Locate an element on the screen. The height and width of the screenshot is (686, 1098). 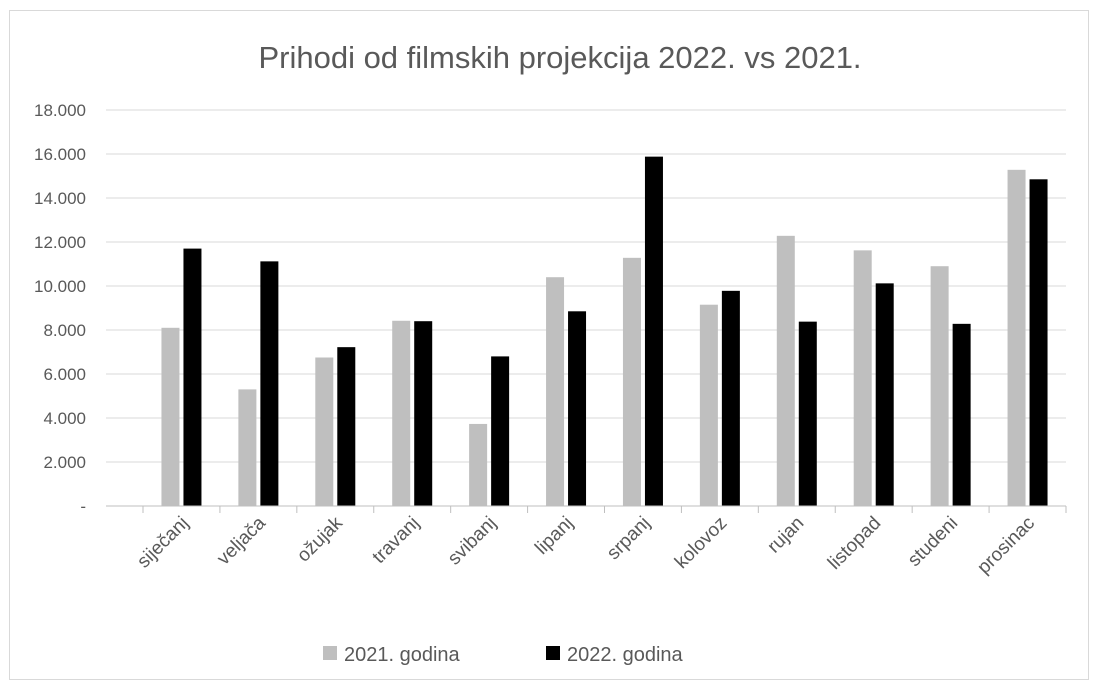
y-tick-label: 18.000 is located at coordinates (60, 110).